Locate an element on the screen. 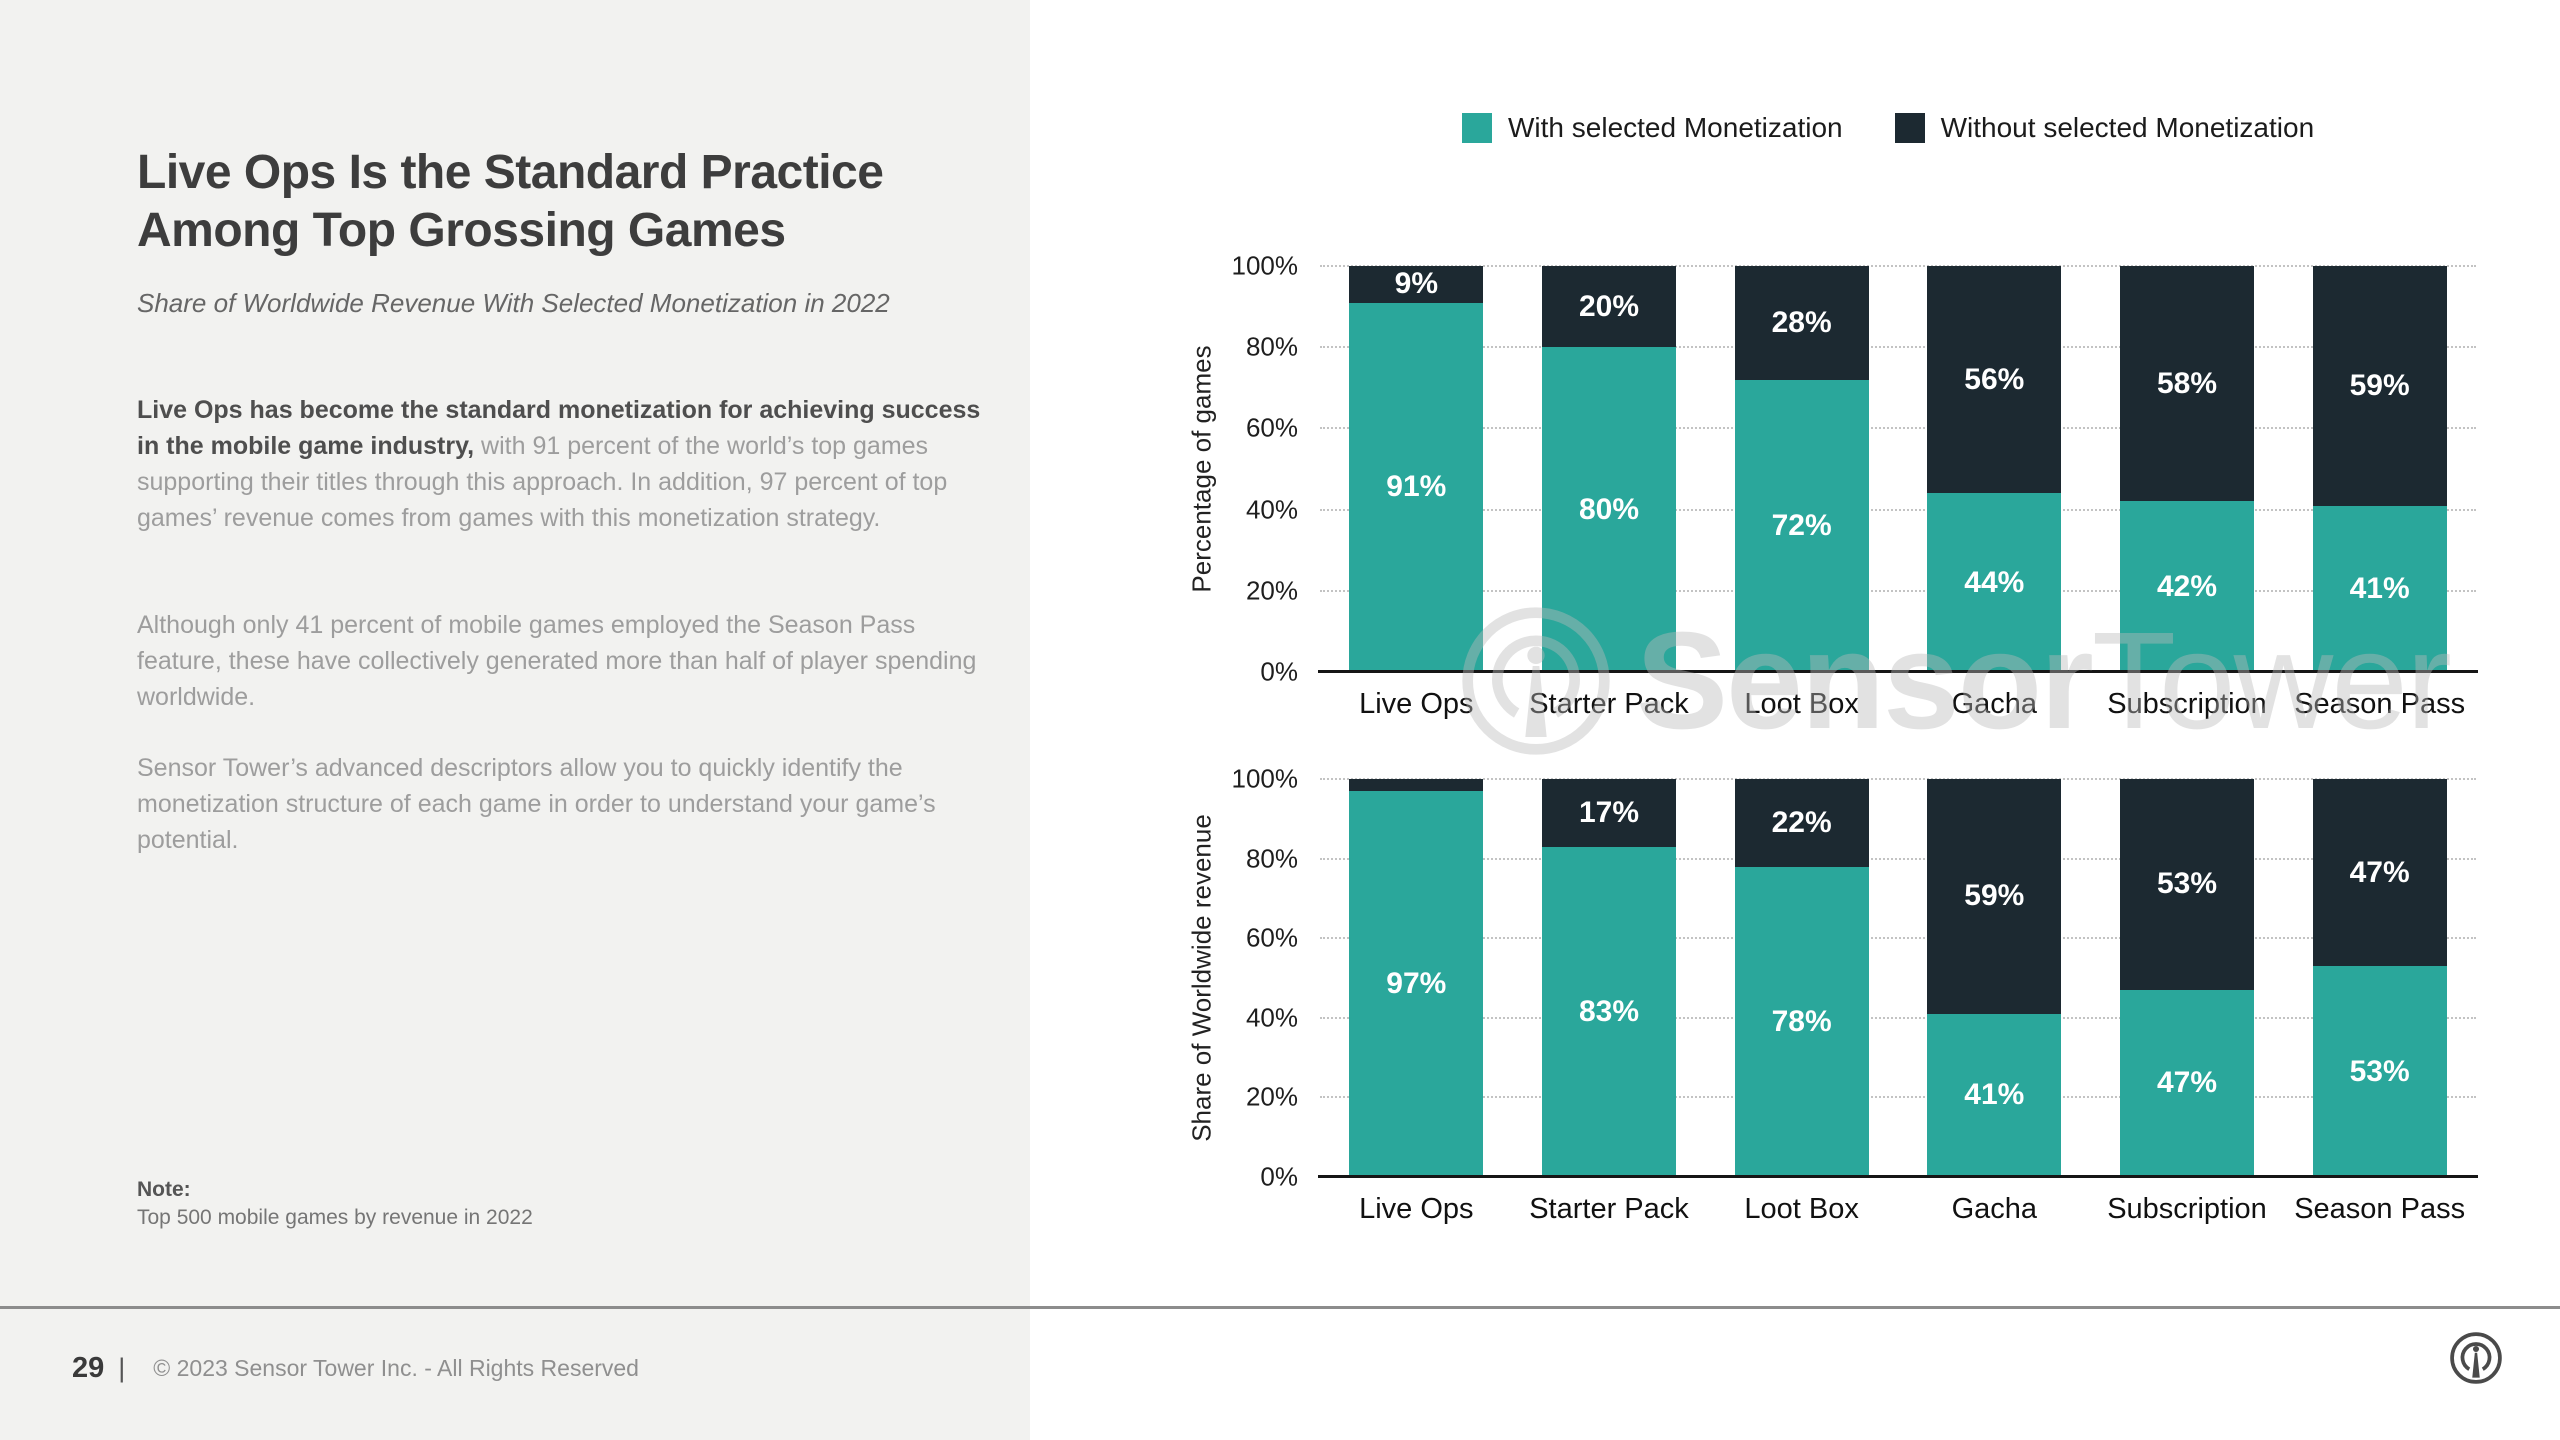  bar-value-label: 97% is located at coordinates (1416, 983).